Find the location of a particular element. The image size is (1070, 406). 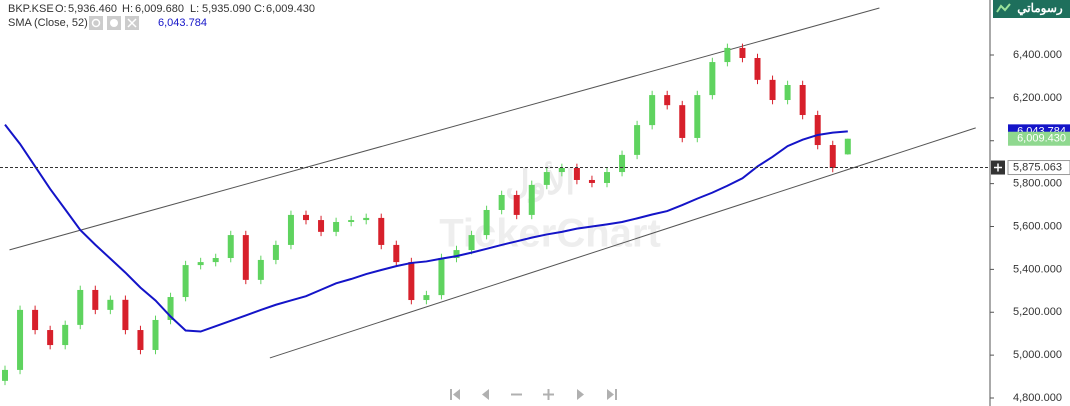

crosshair-plus is located at coordinates (998, 167).